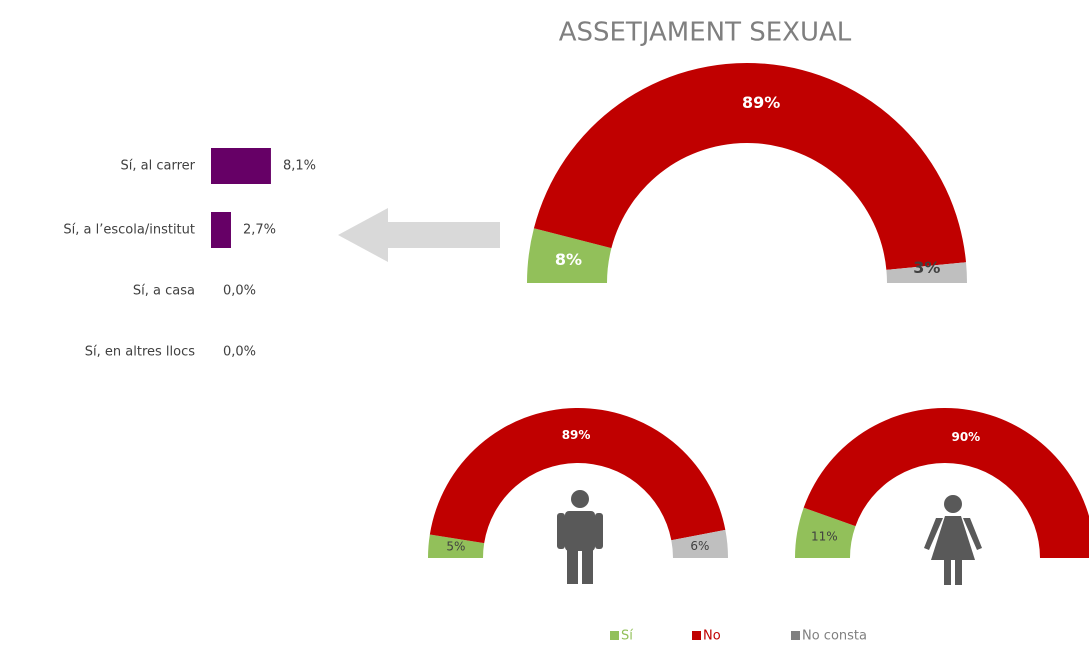 Image resolution: width=1089 pixels, height=646 pixels. Describe the element at coordinates (953, 540) in the screenshot. I see `woman-icon` at that location.